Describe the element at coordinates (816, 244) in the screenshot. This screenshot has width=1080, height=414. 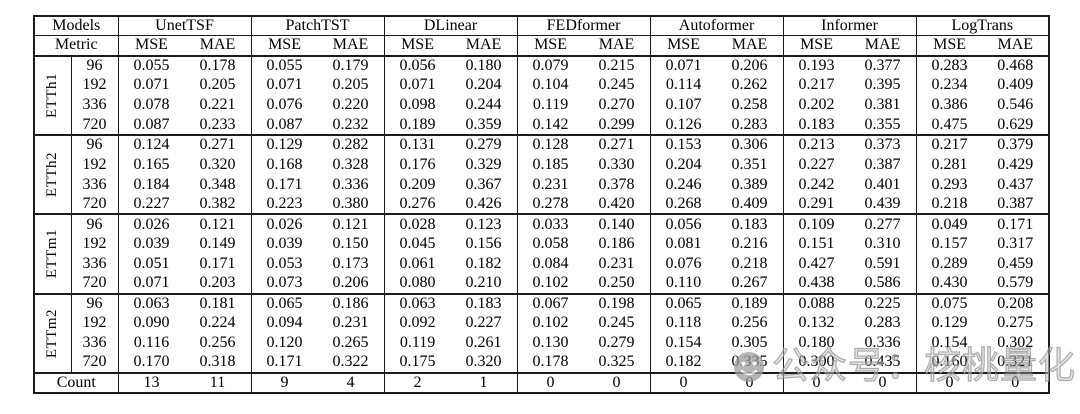
I see `value-cell: 0.151` at that location.